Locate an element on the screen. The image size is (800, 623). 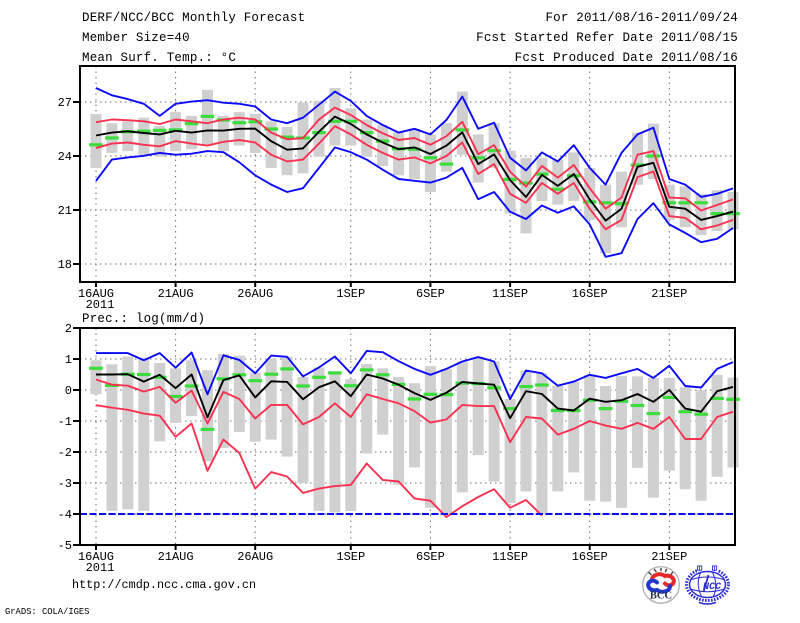
svg-text: http://cmdp.ncc.cma.gov.cn is located at coordinates (164, 585).